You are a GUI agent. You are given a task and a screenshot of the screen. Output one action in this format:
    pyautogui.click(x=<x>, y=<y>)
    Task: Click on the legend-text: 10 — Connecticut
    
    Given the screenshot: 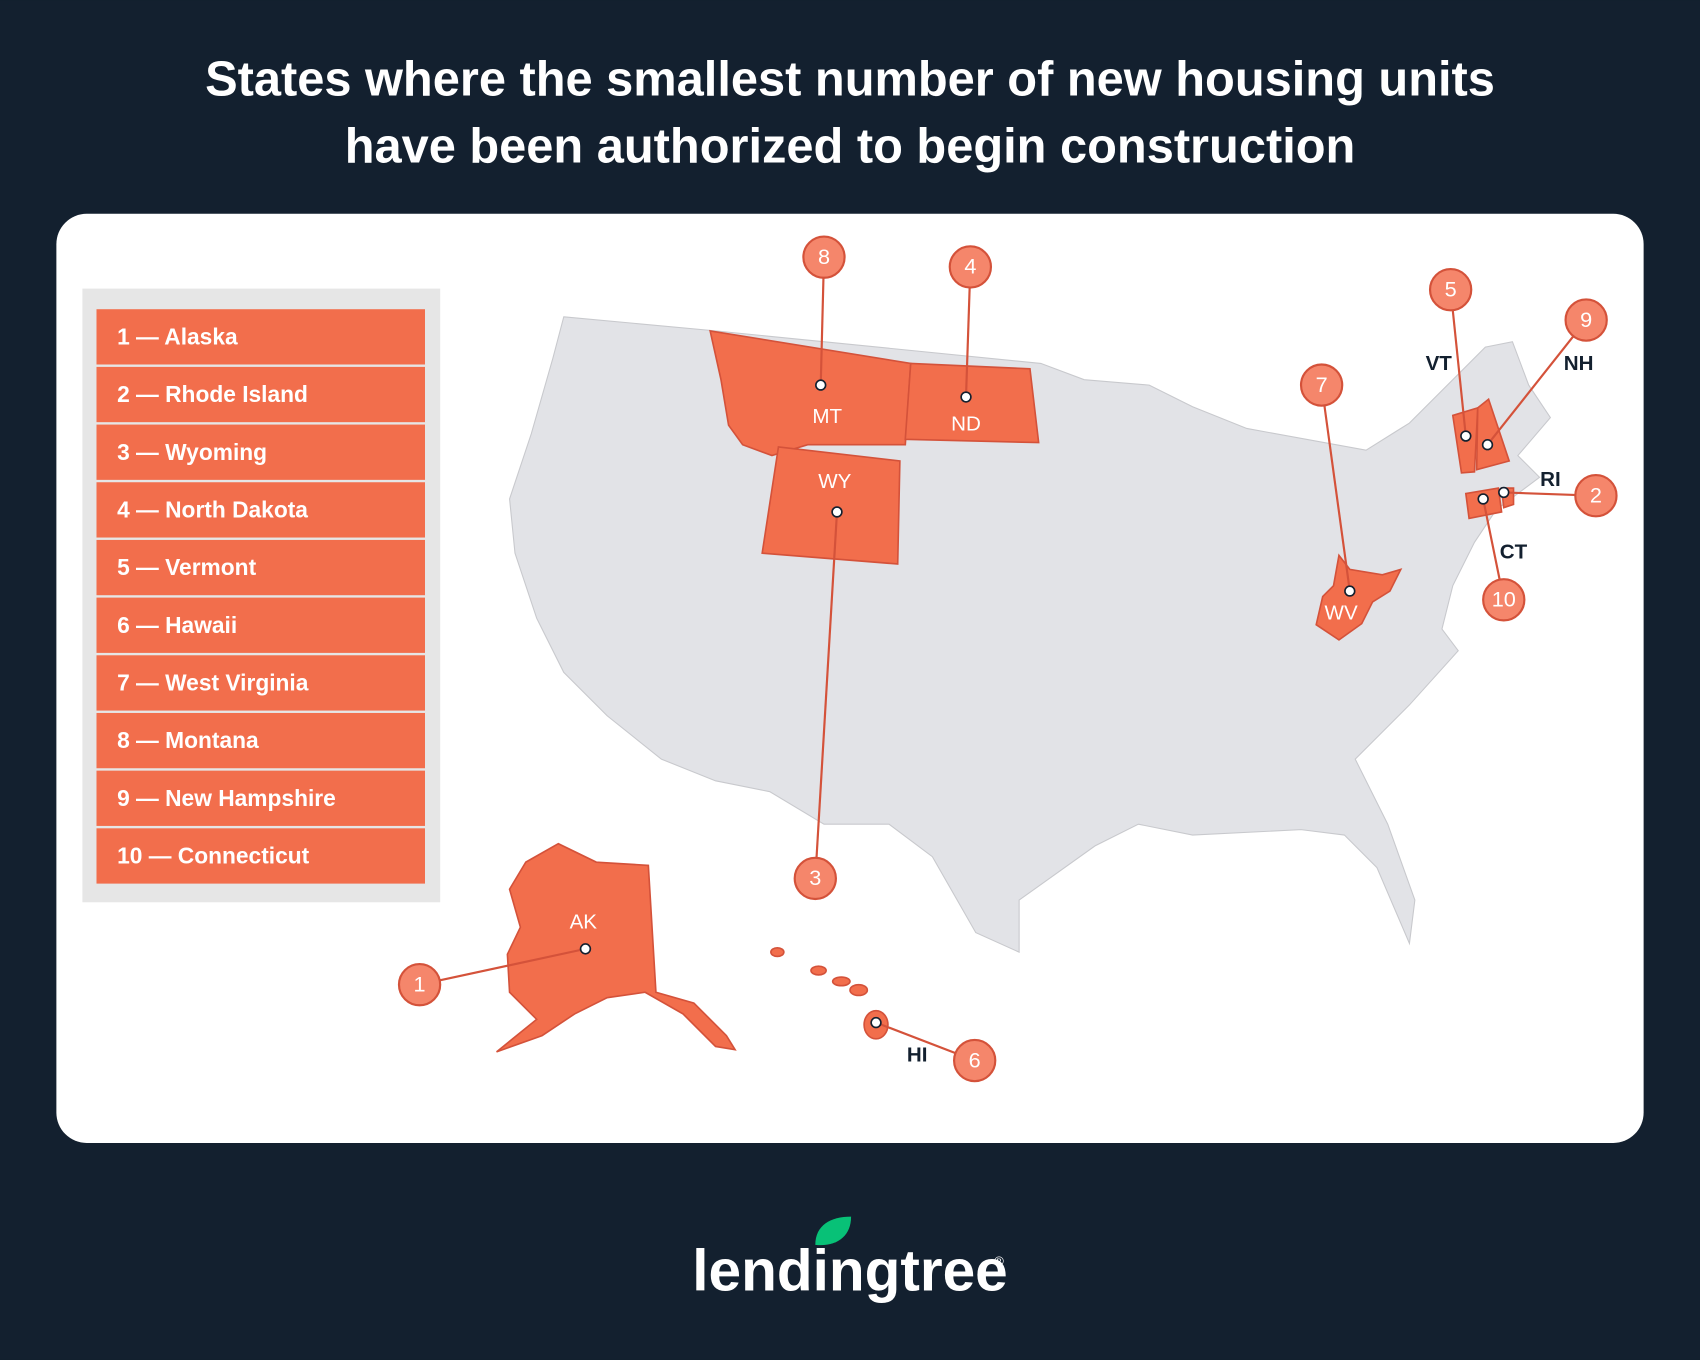 What is the action you would take?
    pyautogui.click(x=213, y=856)
    